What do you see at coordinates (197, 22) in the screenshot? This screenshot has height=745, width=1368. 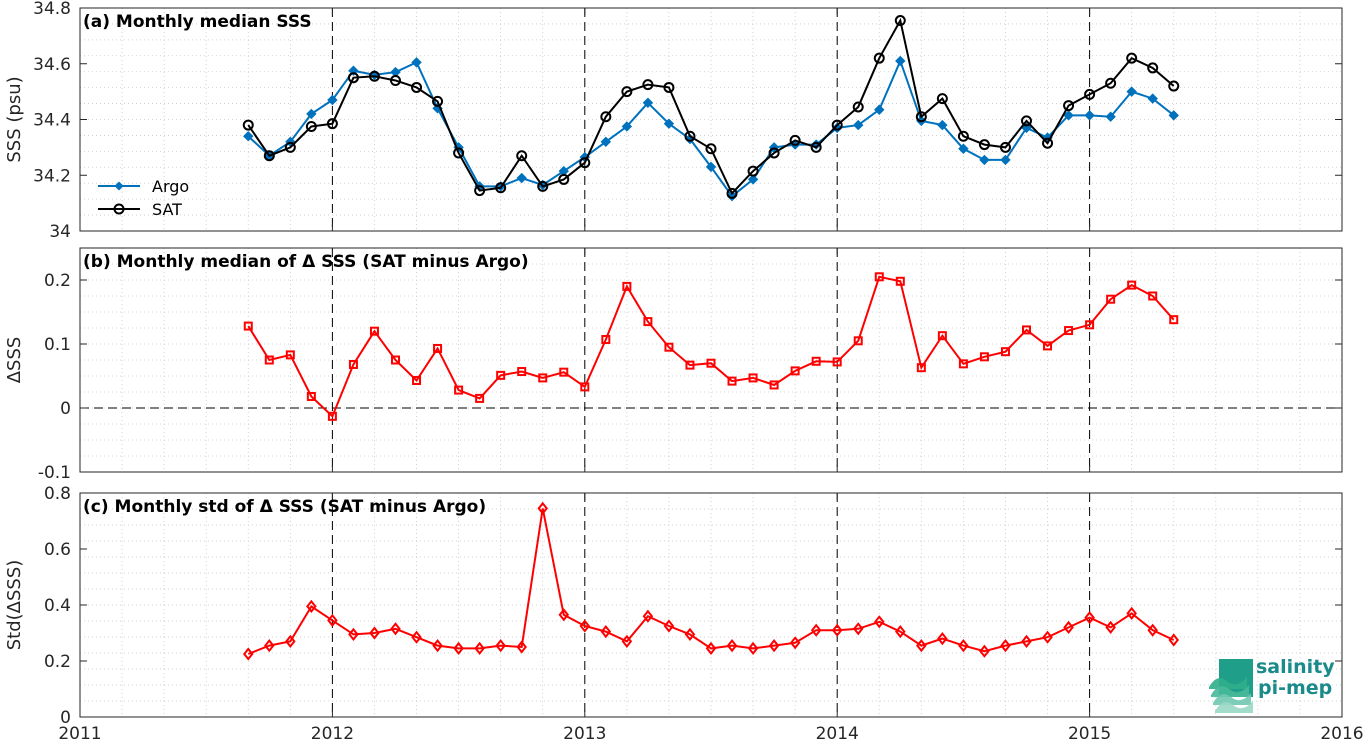 I see `panel-title: (a) Monthly median SSS` at bounding box center [197, 22].